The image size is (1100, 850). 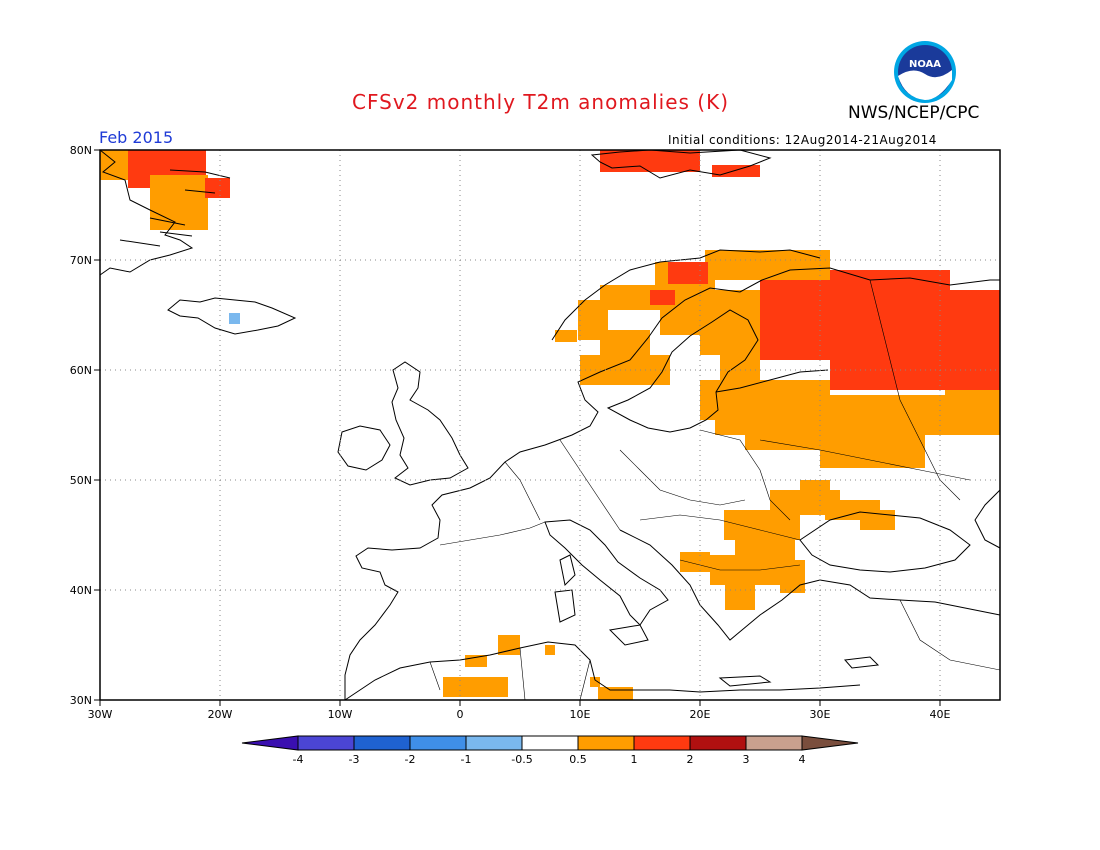 I want to click on coast-caspian, so click(x=987, y=519).